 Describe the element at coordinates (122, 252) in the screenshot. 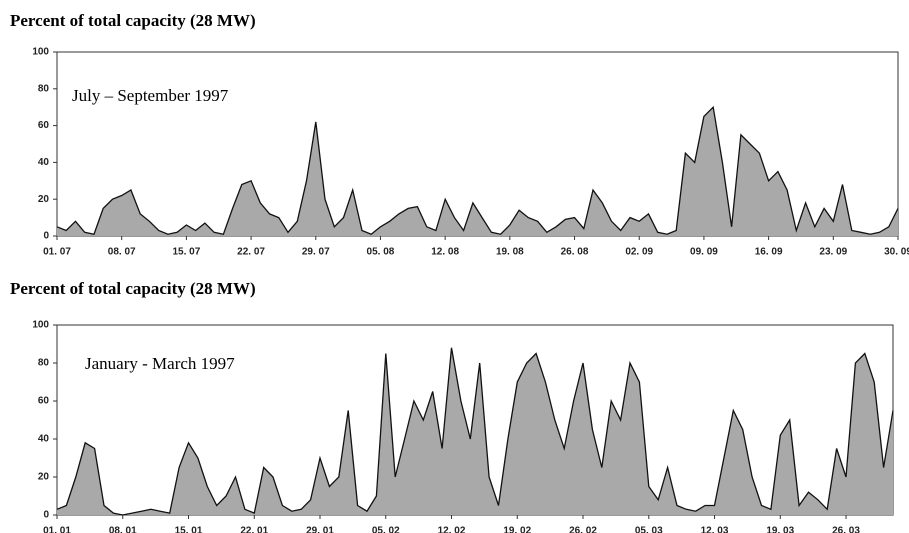

I see `x-tick-label: 08. 07` at that location.